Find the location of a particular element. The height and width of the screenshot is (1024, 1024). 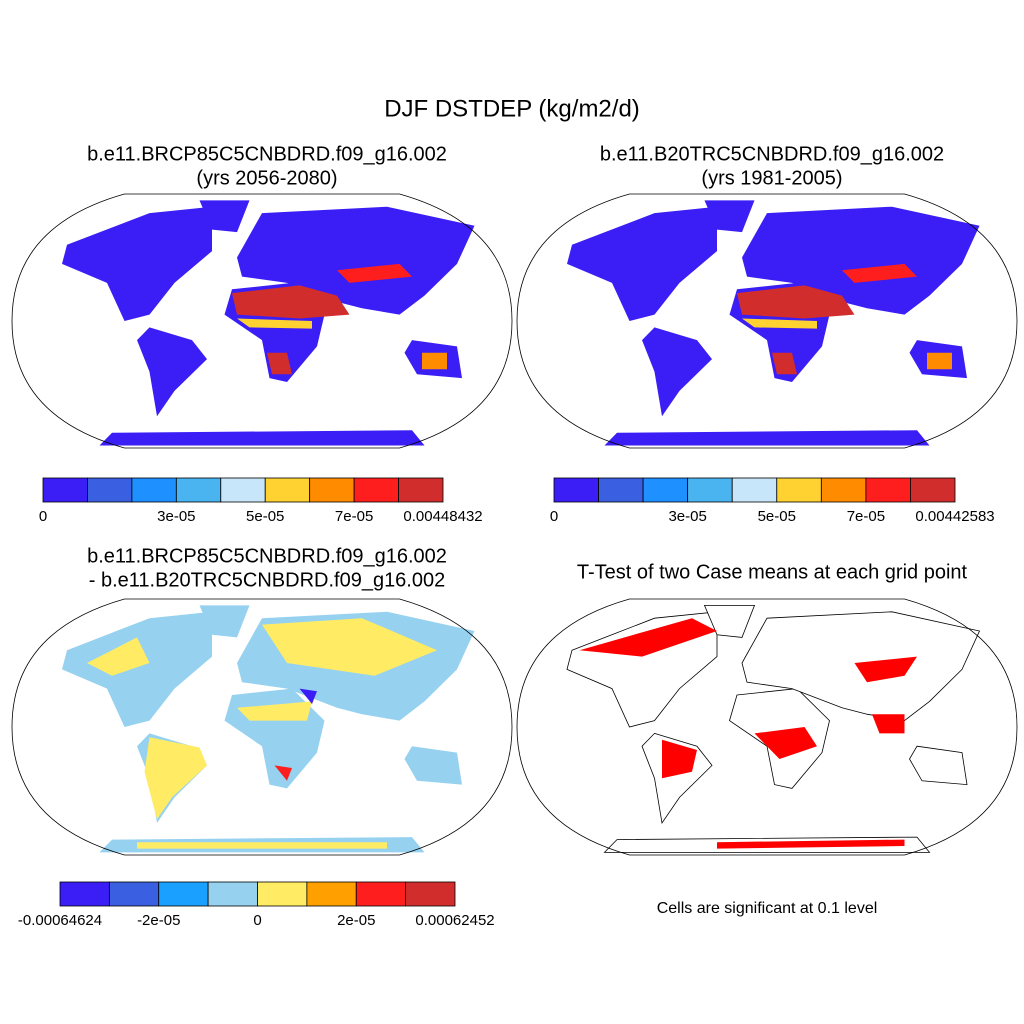

figure-title: DJF DSTDEP (kg/m2/d) is located at coordinates (512, 108).